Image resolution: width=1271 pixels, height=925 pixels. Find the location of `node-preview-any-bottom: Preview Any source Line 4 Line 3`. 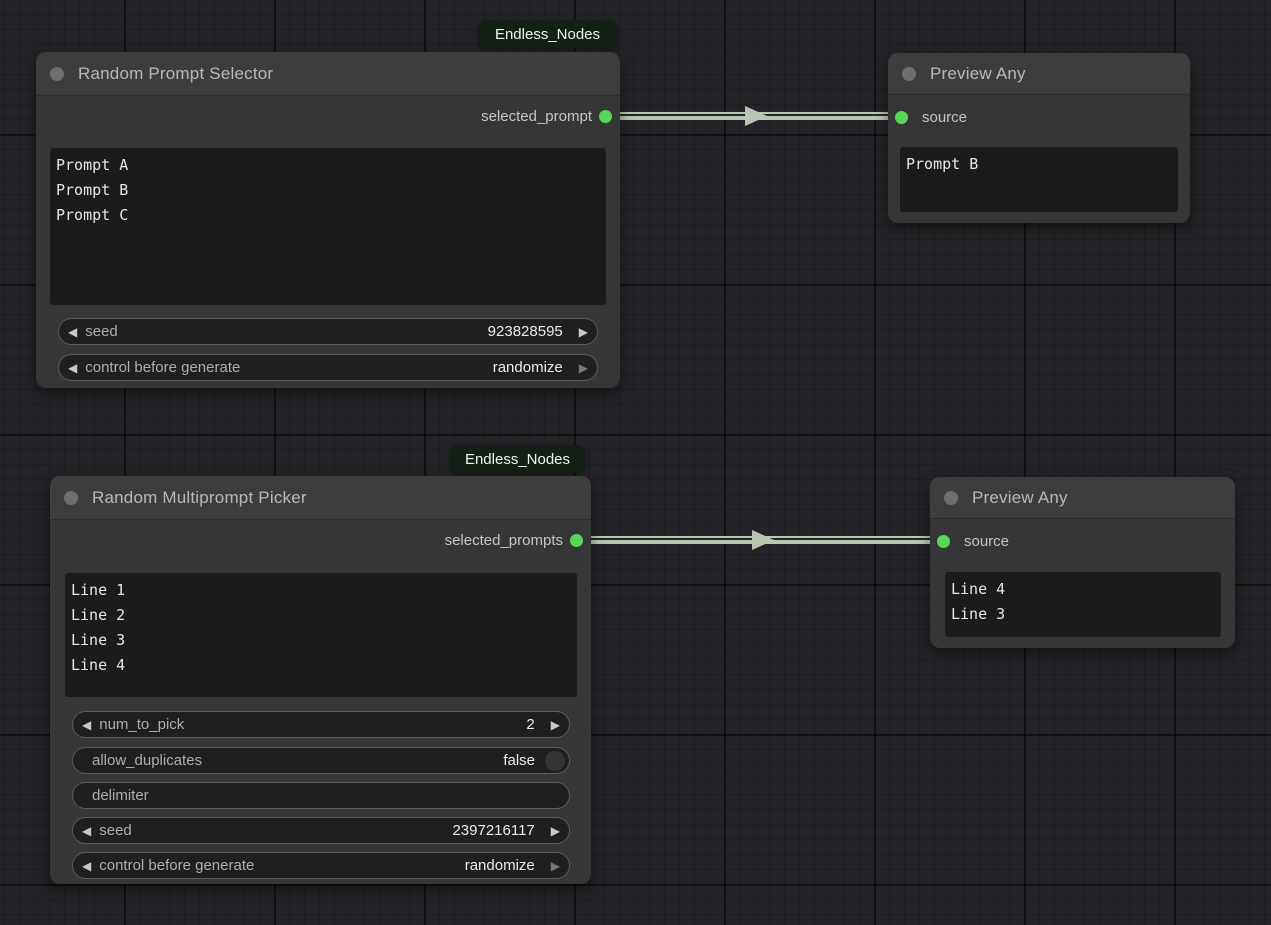

node-preview-any-bottom: Preview Any source Line 4 Line 3 is located at coordinates (1082, 562).